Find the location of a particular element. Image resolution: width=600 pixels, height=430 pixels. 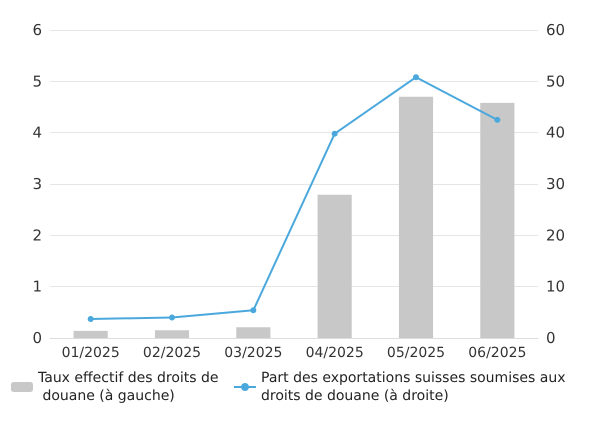

x-tick-label: 01/2025 is located at coordinates (91, 353).